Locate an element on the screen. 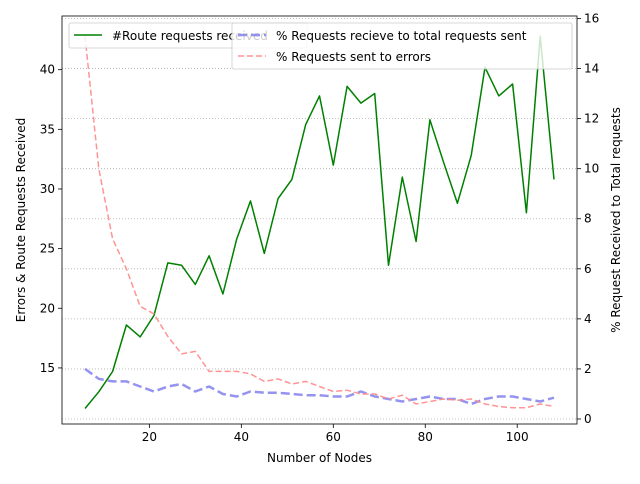  legend-label-route-requests: #Route requests received is located at coordinates (190, 36).